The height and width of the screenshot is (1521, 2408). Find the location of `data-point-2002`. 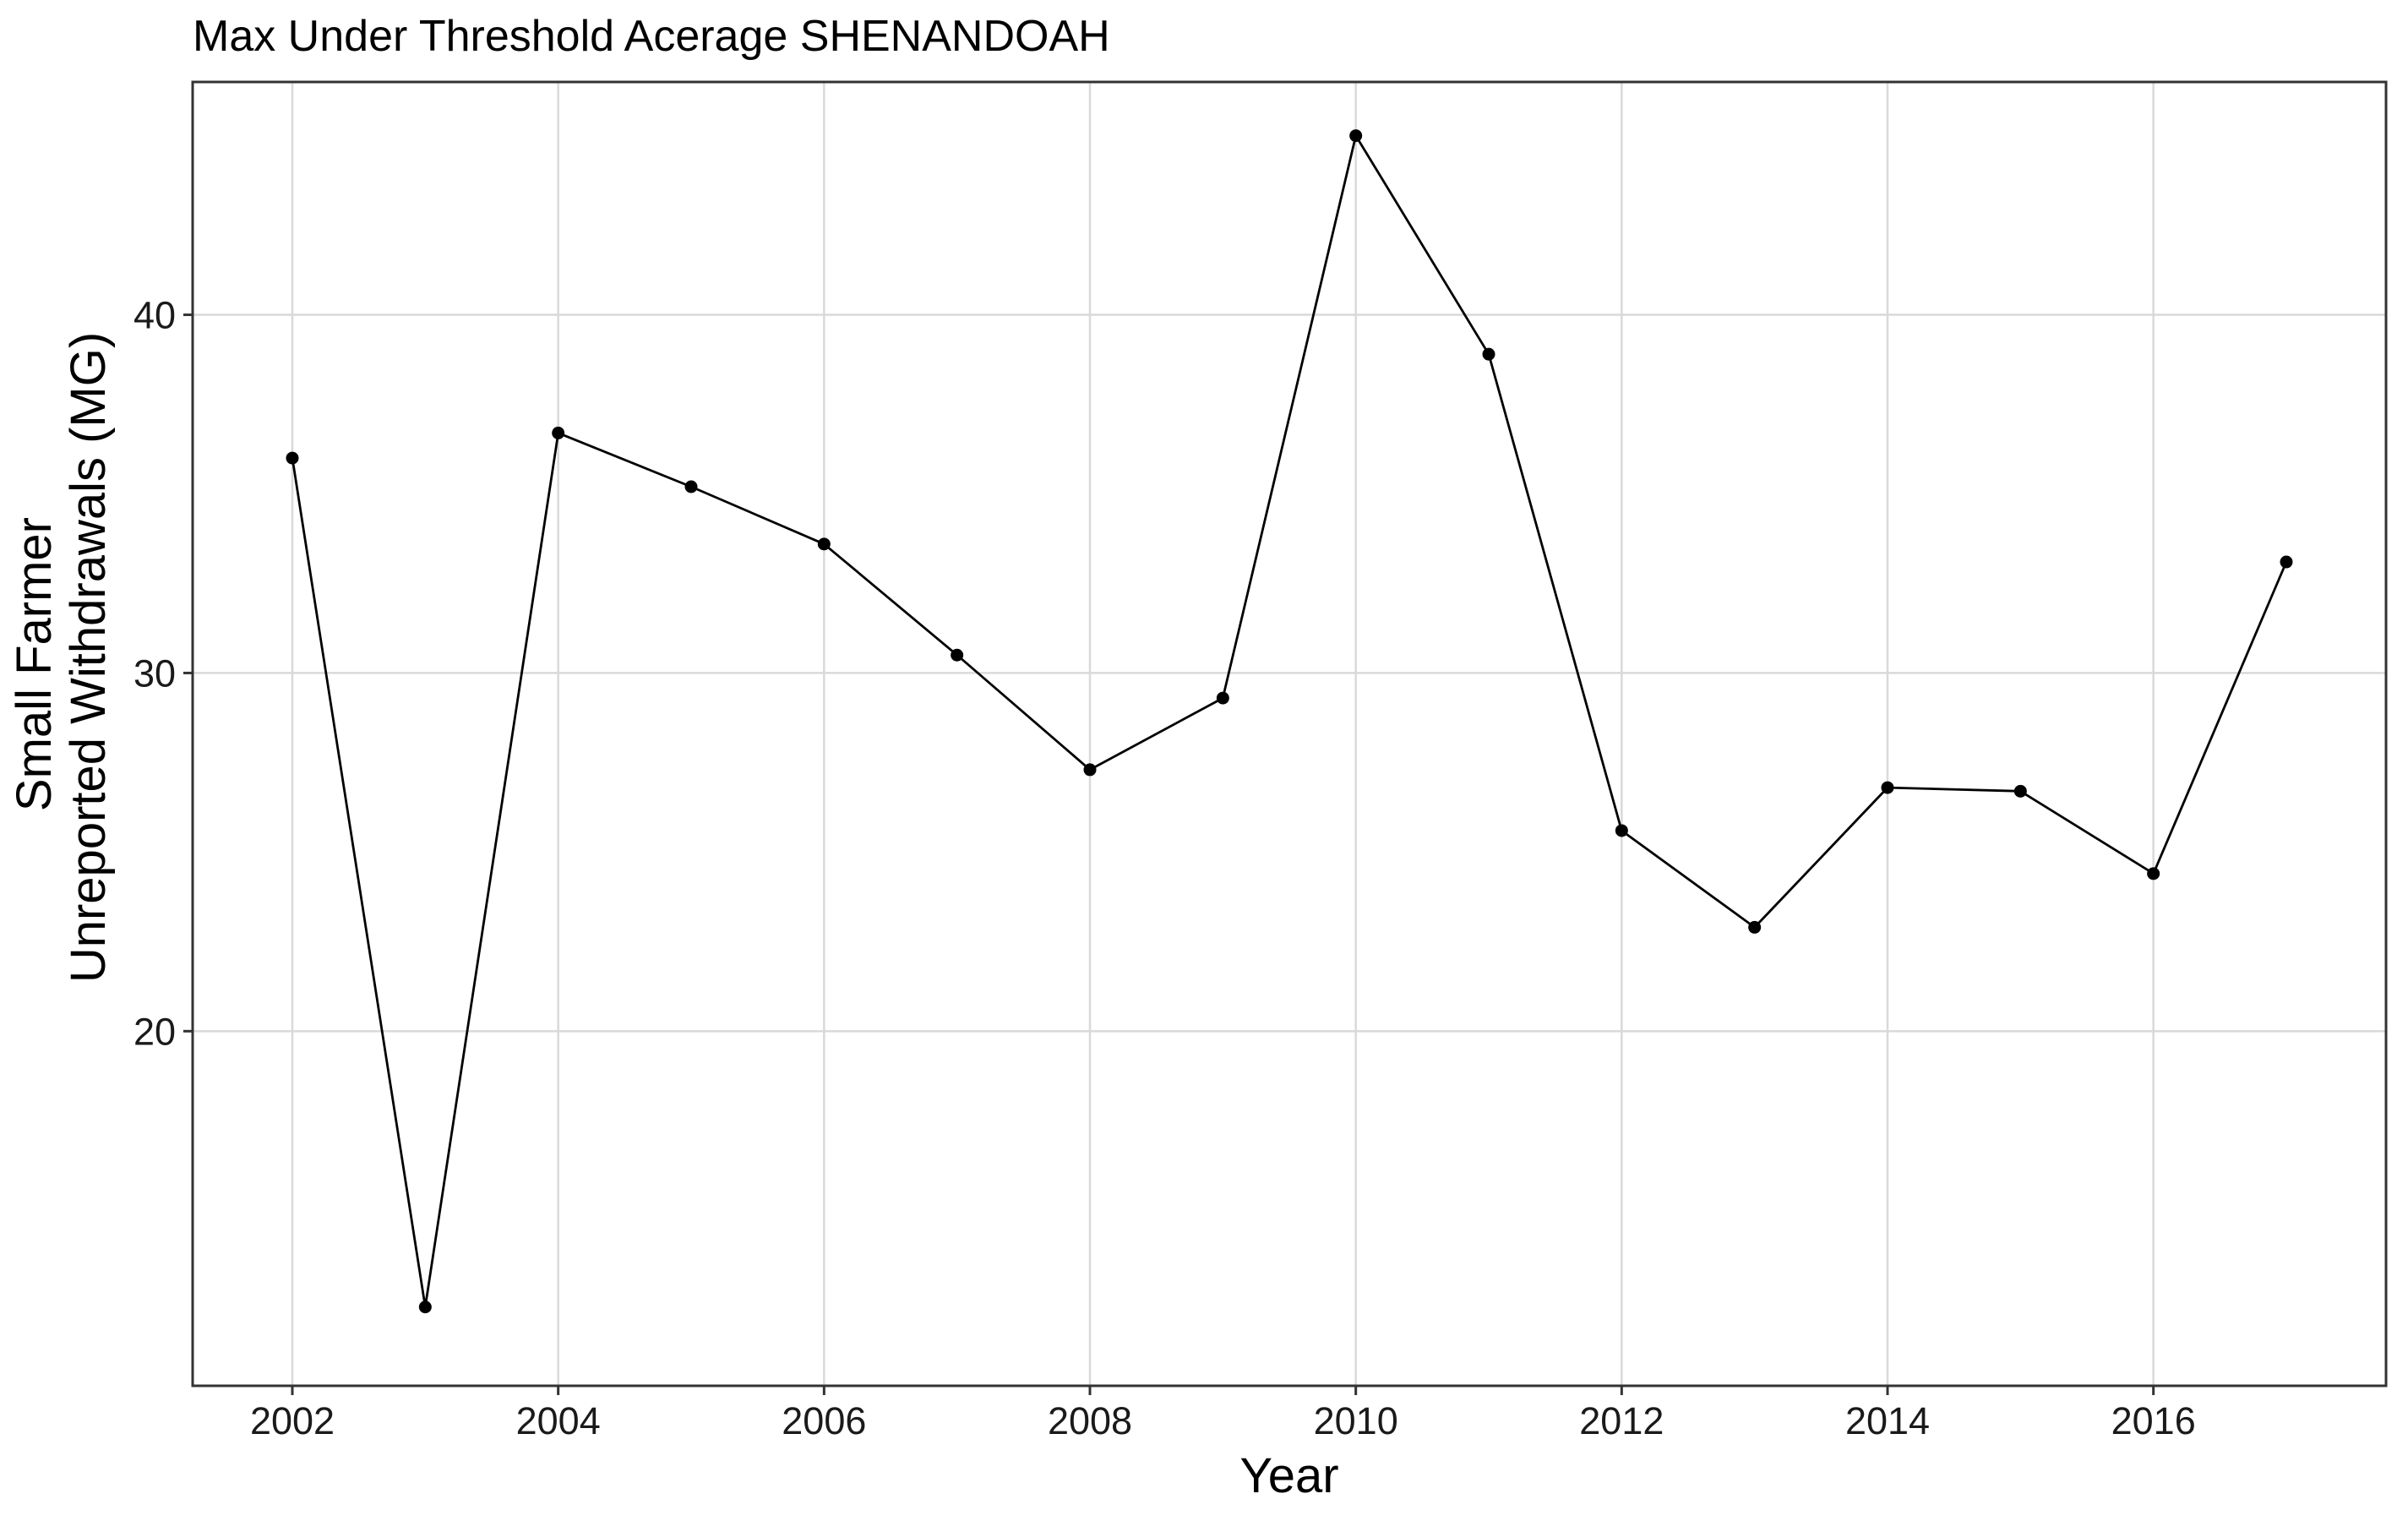

data-point-2002 is located at coordinates (292, 458).